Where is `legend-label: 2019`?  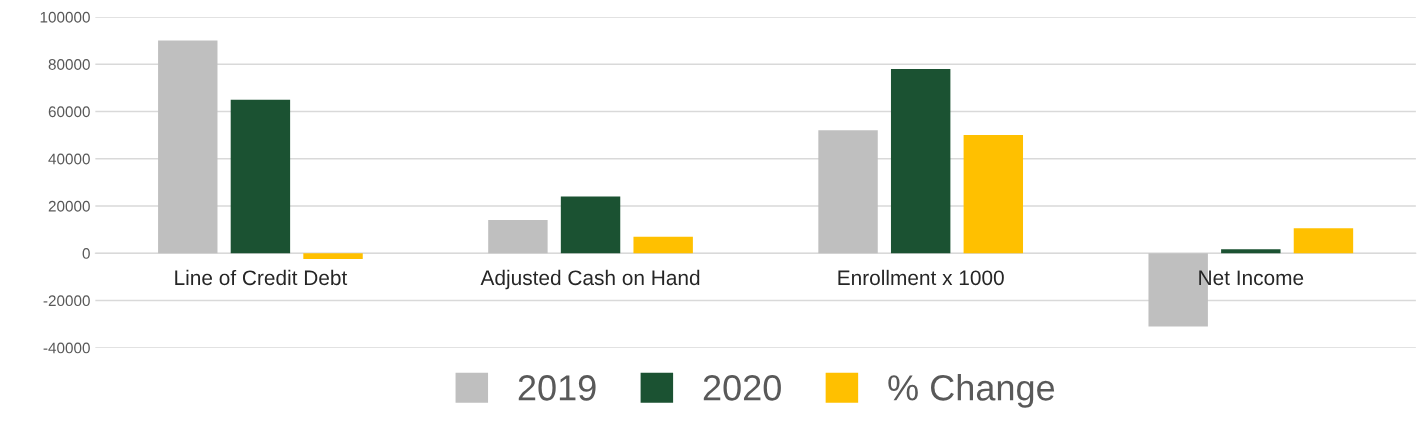 legend-label: 2019 is located at coordinates (557, 388).